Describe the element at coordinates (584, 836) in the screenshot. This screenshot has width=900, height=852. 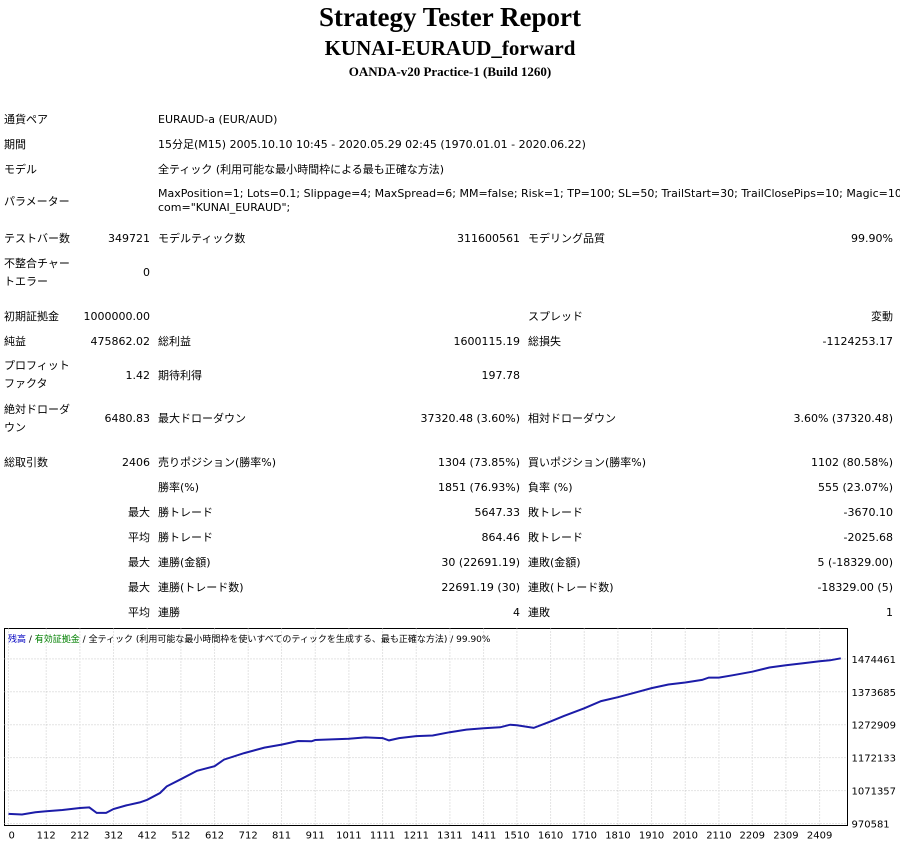
I see `x-tick-label: 1710` at that location.